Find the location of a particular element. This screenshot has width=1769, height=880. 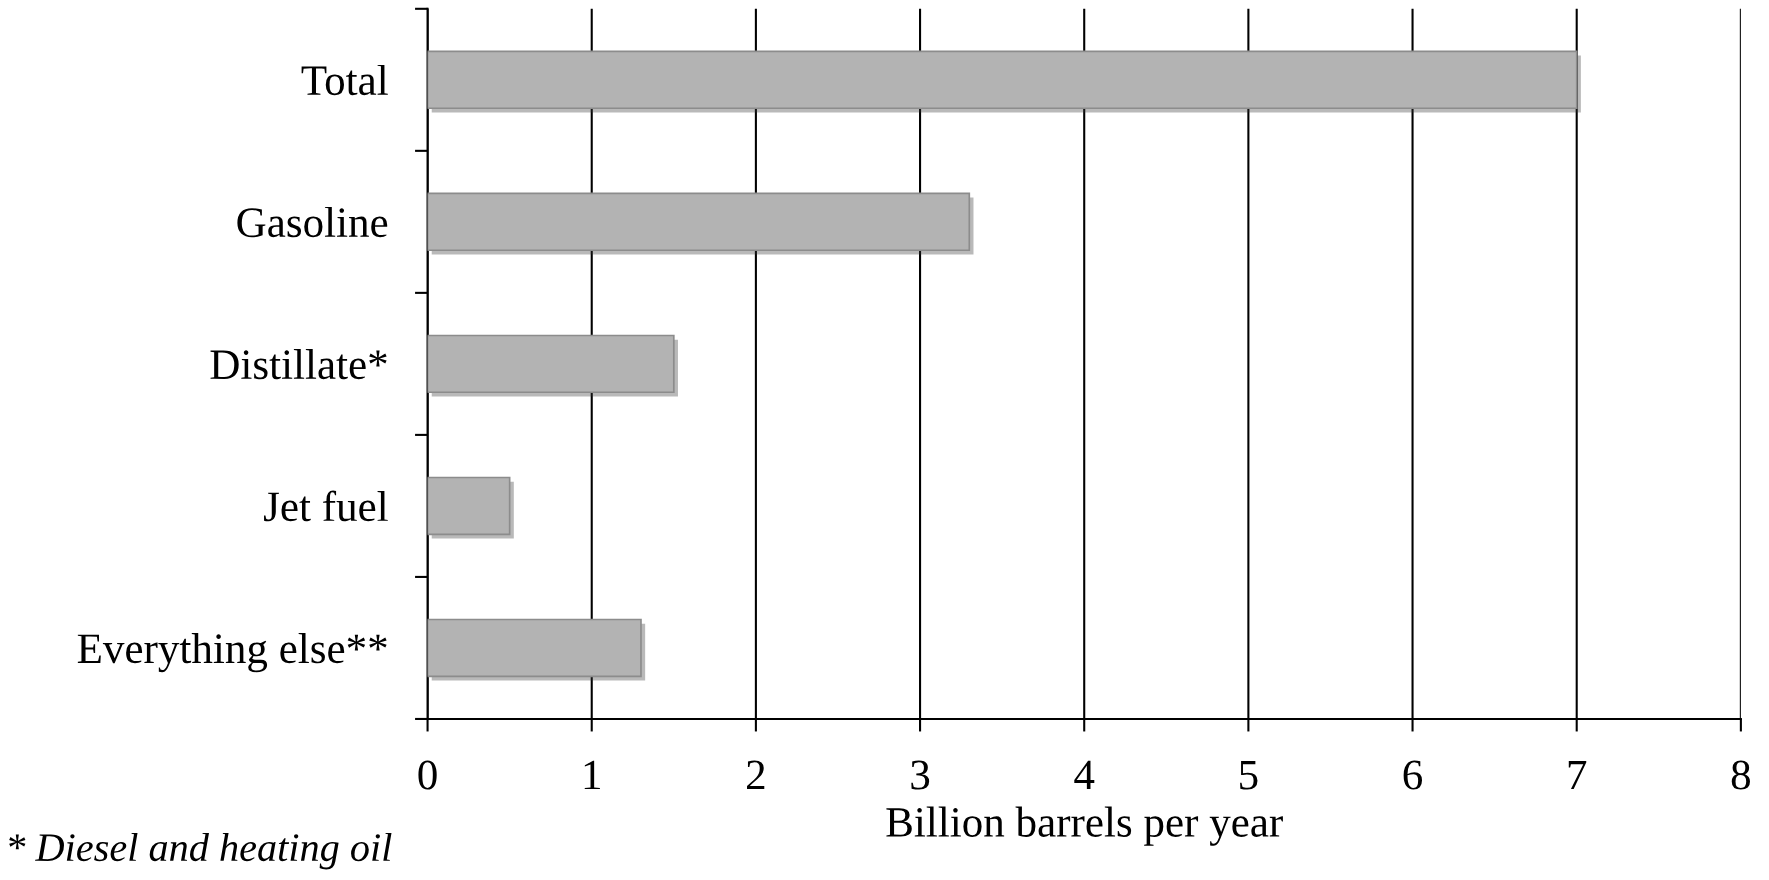

x-tick-label: 5 is located at coordinates (1249, 775).